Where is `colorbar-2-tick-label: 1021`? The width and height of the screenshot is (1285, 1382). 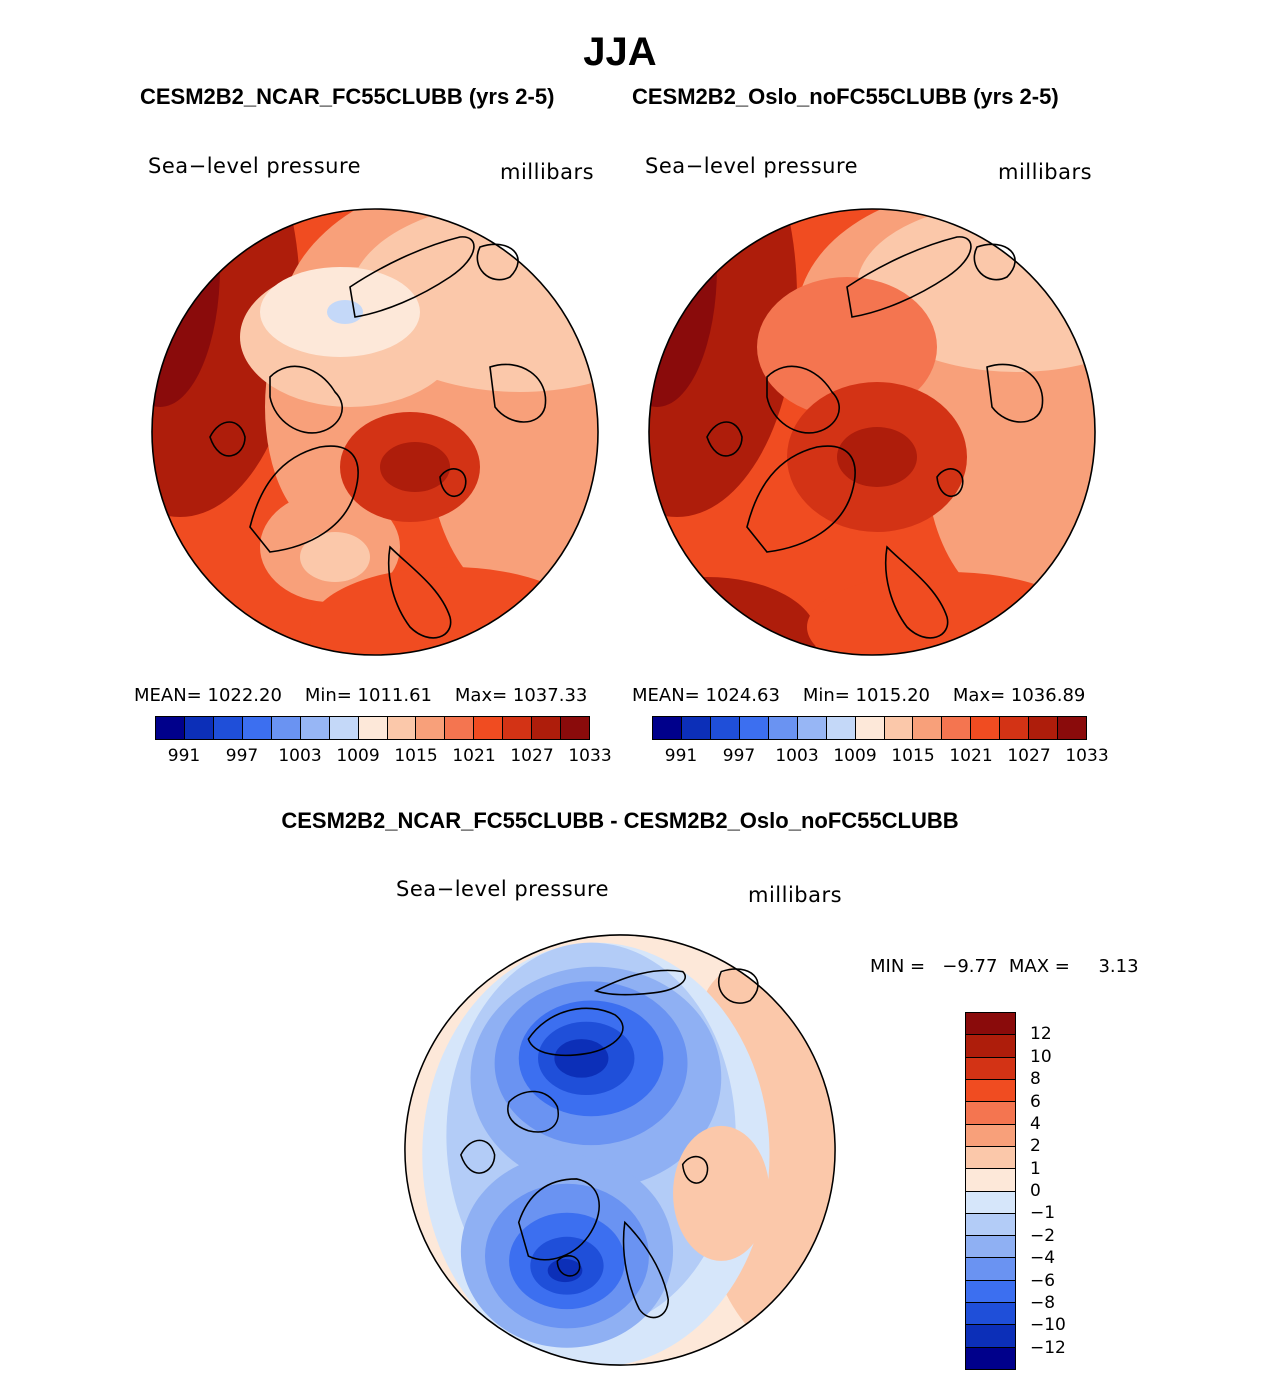 colorbar-2-tick-label: 1021 is located at coordinates (971, 756).